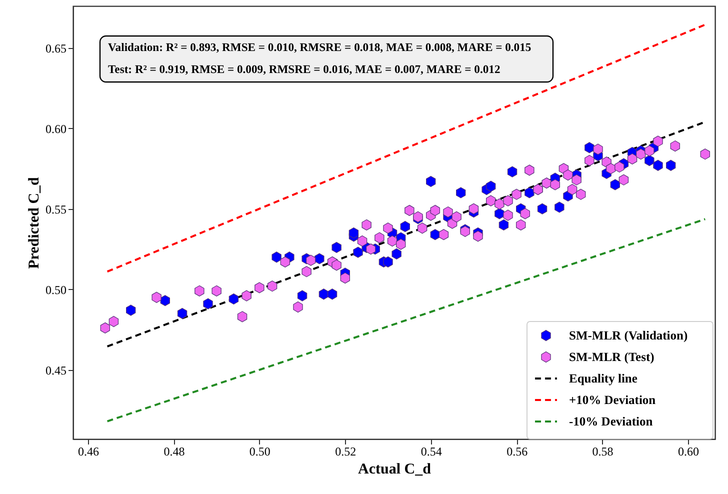 This screenshot has height=494, width=728. I want to click on x-tick-label: 0.60, so click(688, 451).